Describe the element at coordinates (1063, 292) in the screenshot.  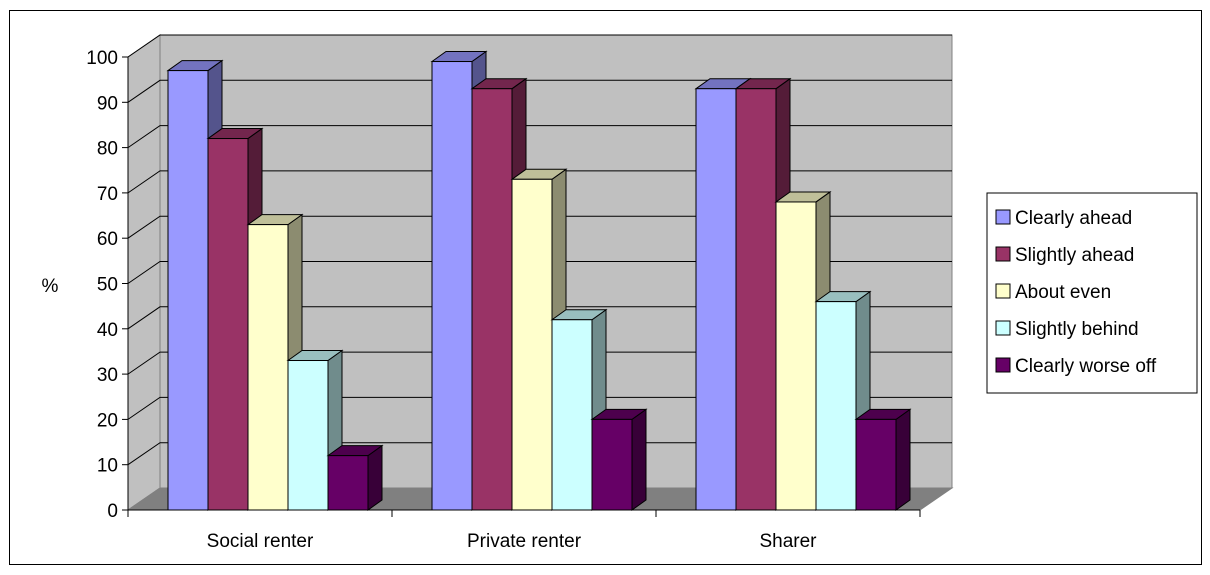
I see `legend-label: About even` at that location.